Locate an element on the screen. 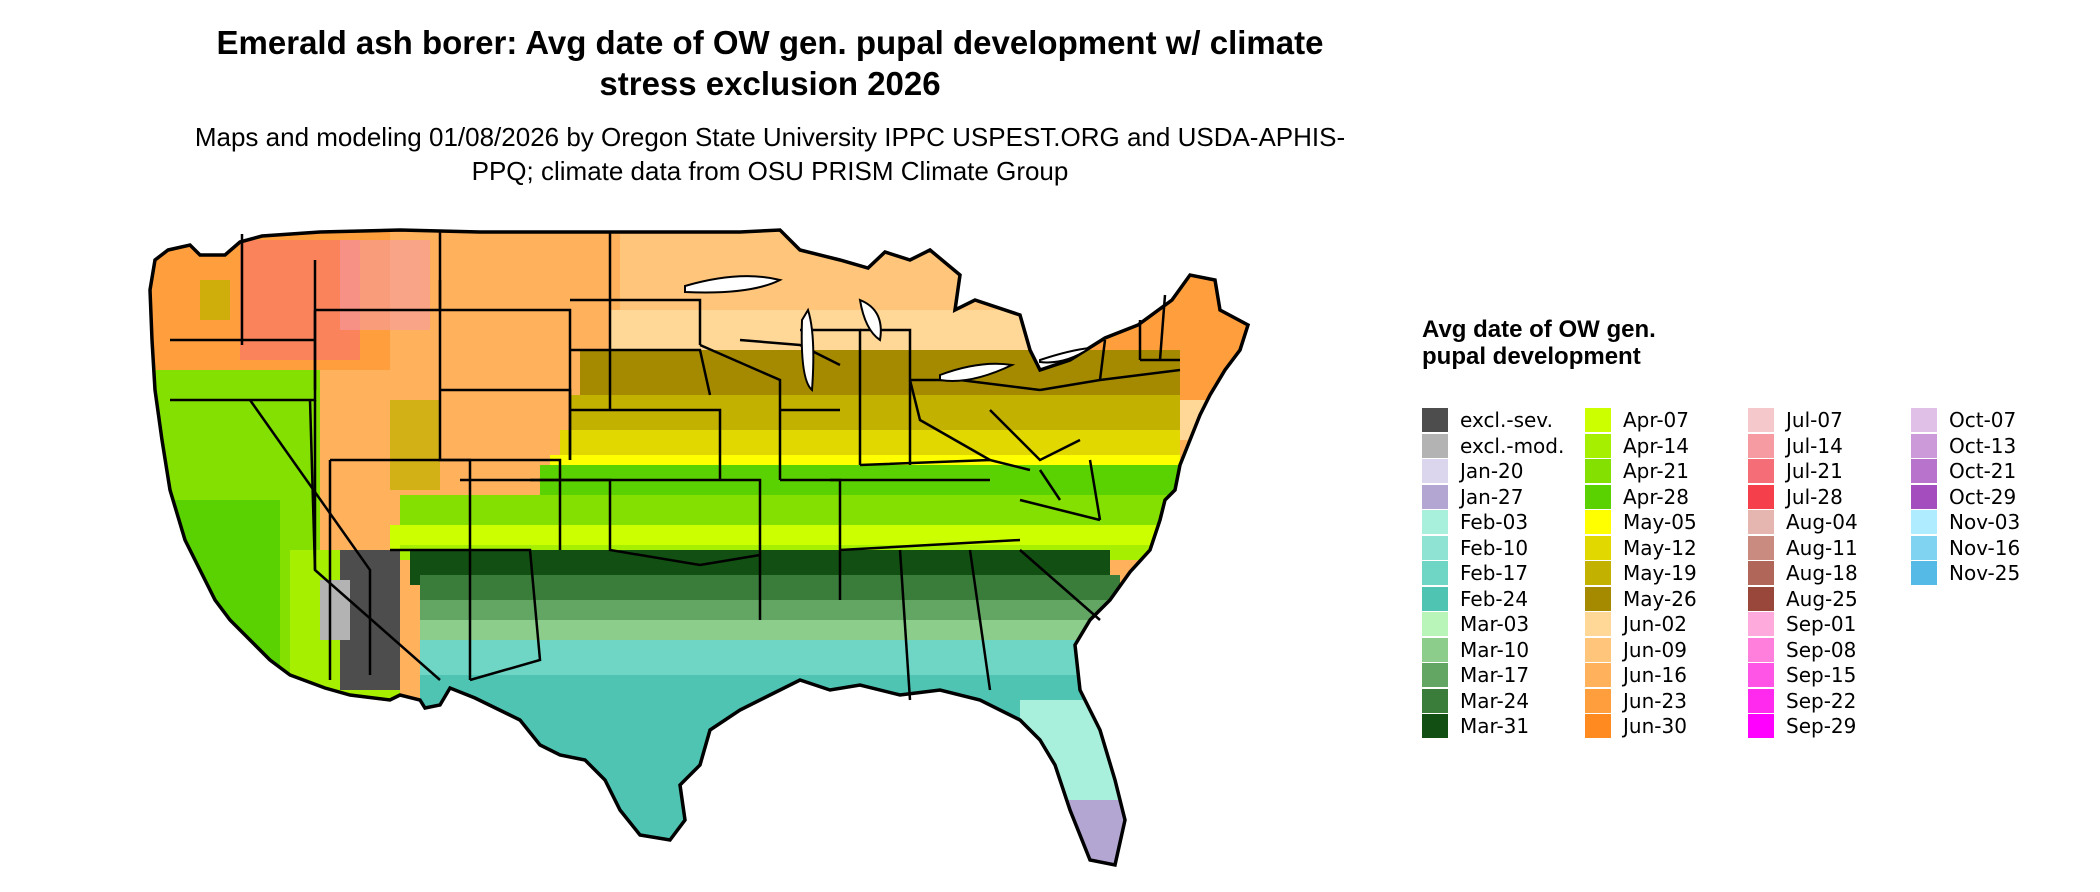  legend-item: excl.-mod. is located at coordinates (1493, 445).